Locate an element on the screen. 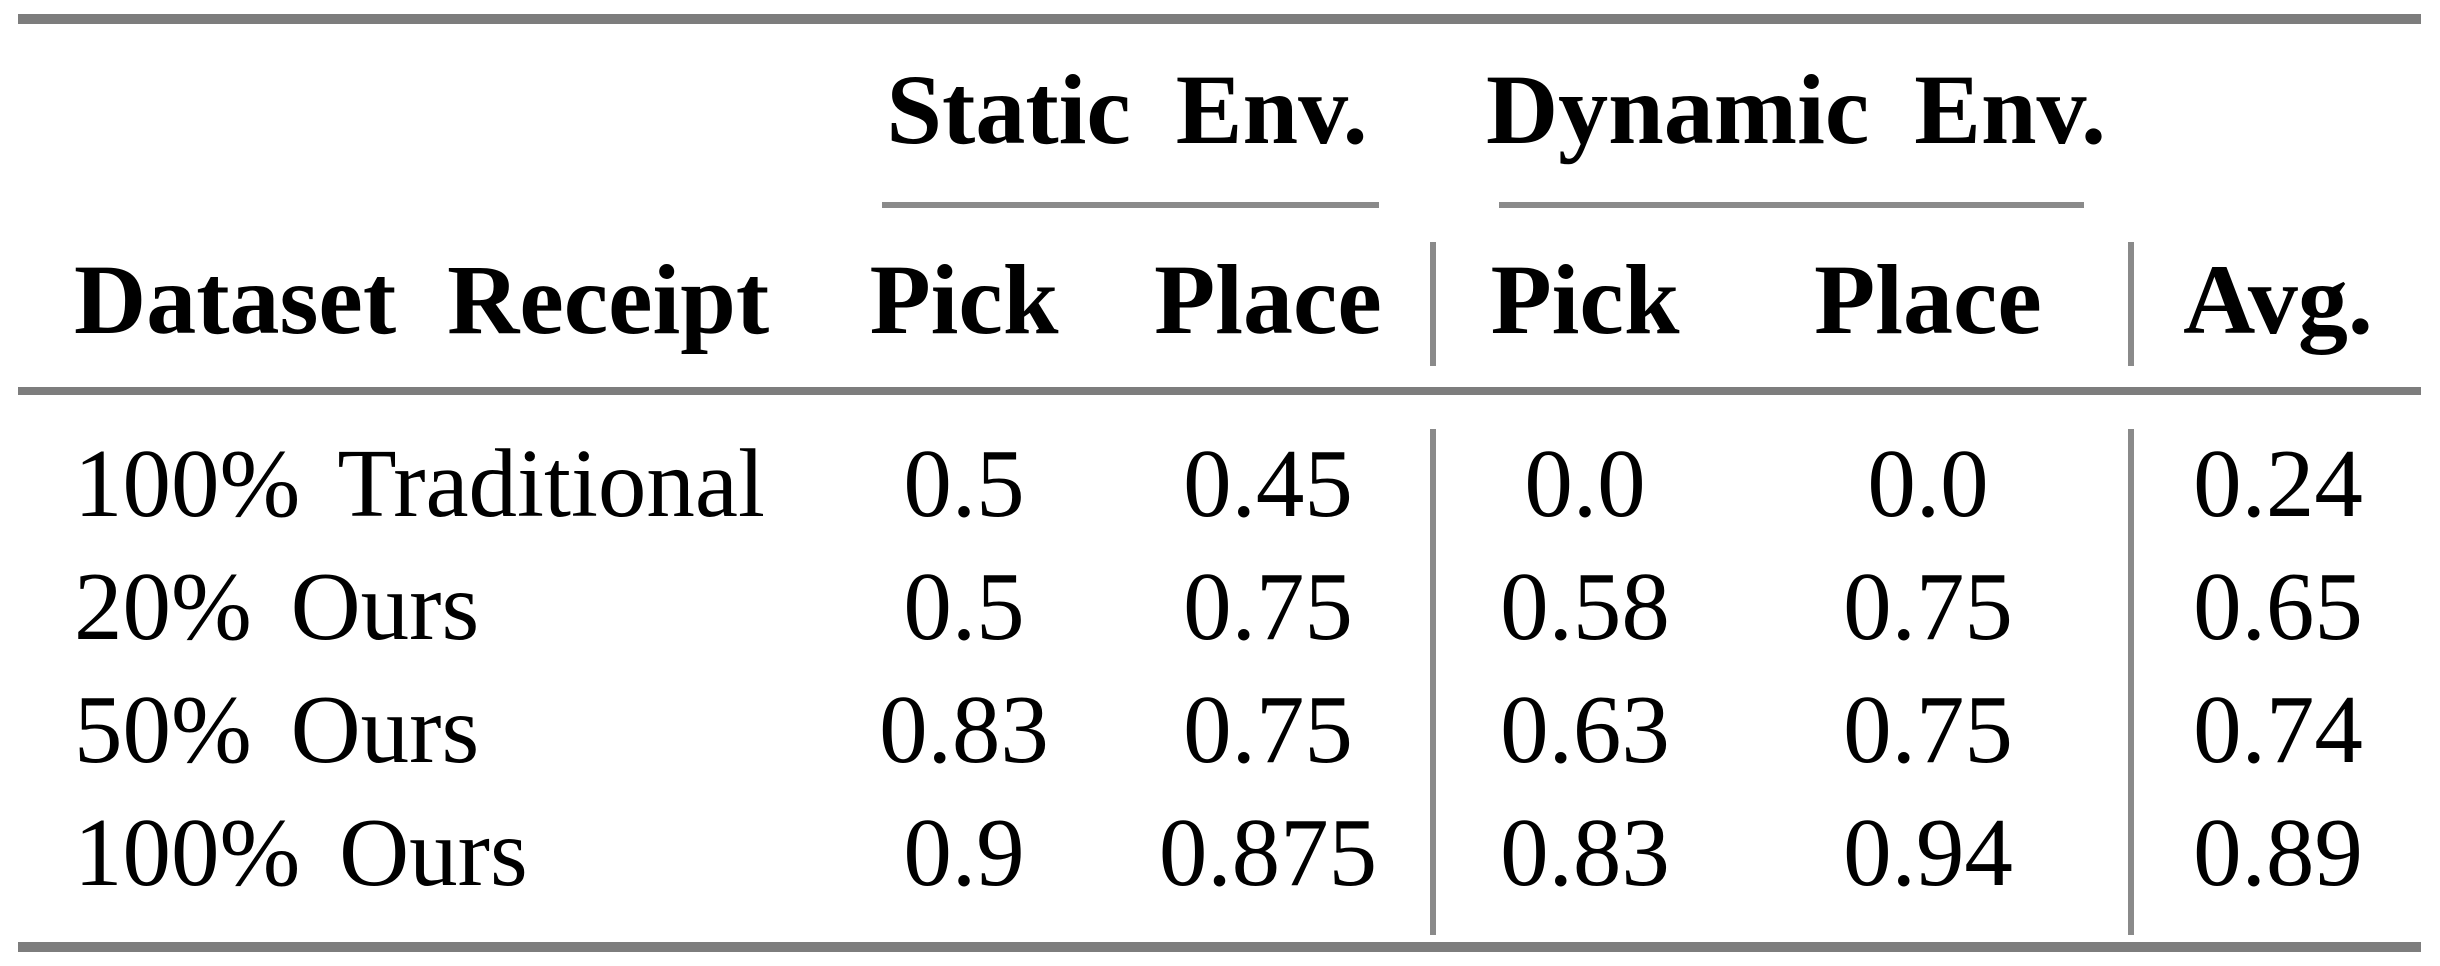 The width and height of the screenshot is (2440, 966). row-label: 100% Ours is located at coordinates (301, 852).